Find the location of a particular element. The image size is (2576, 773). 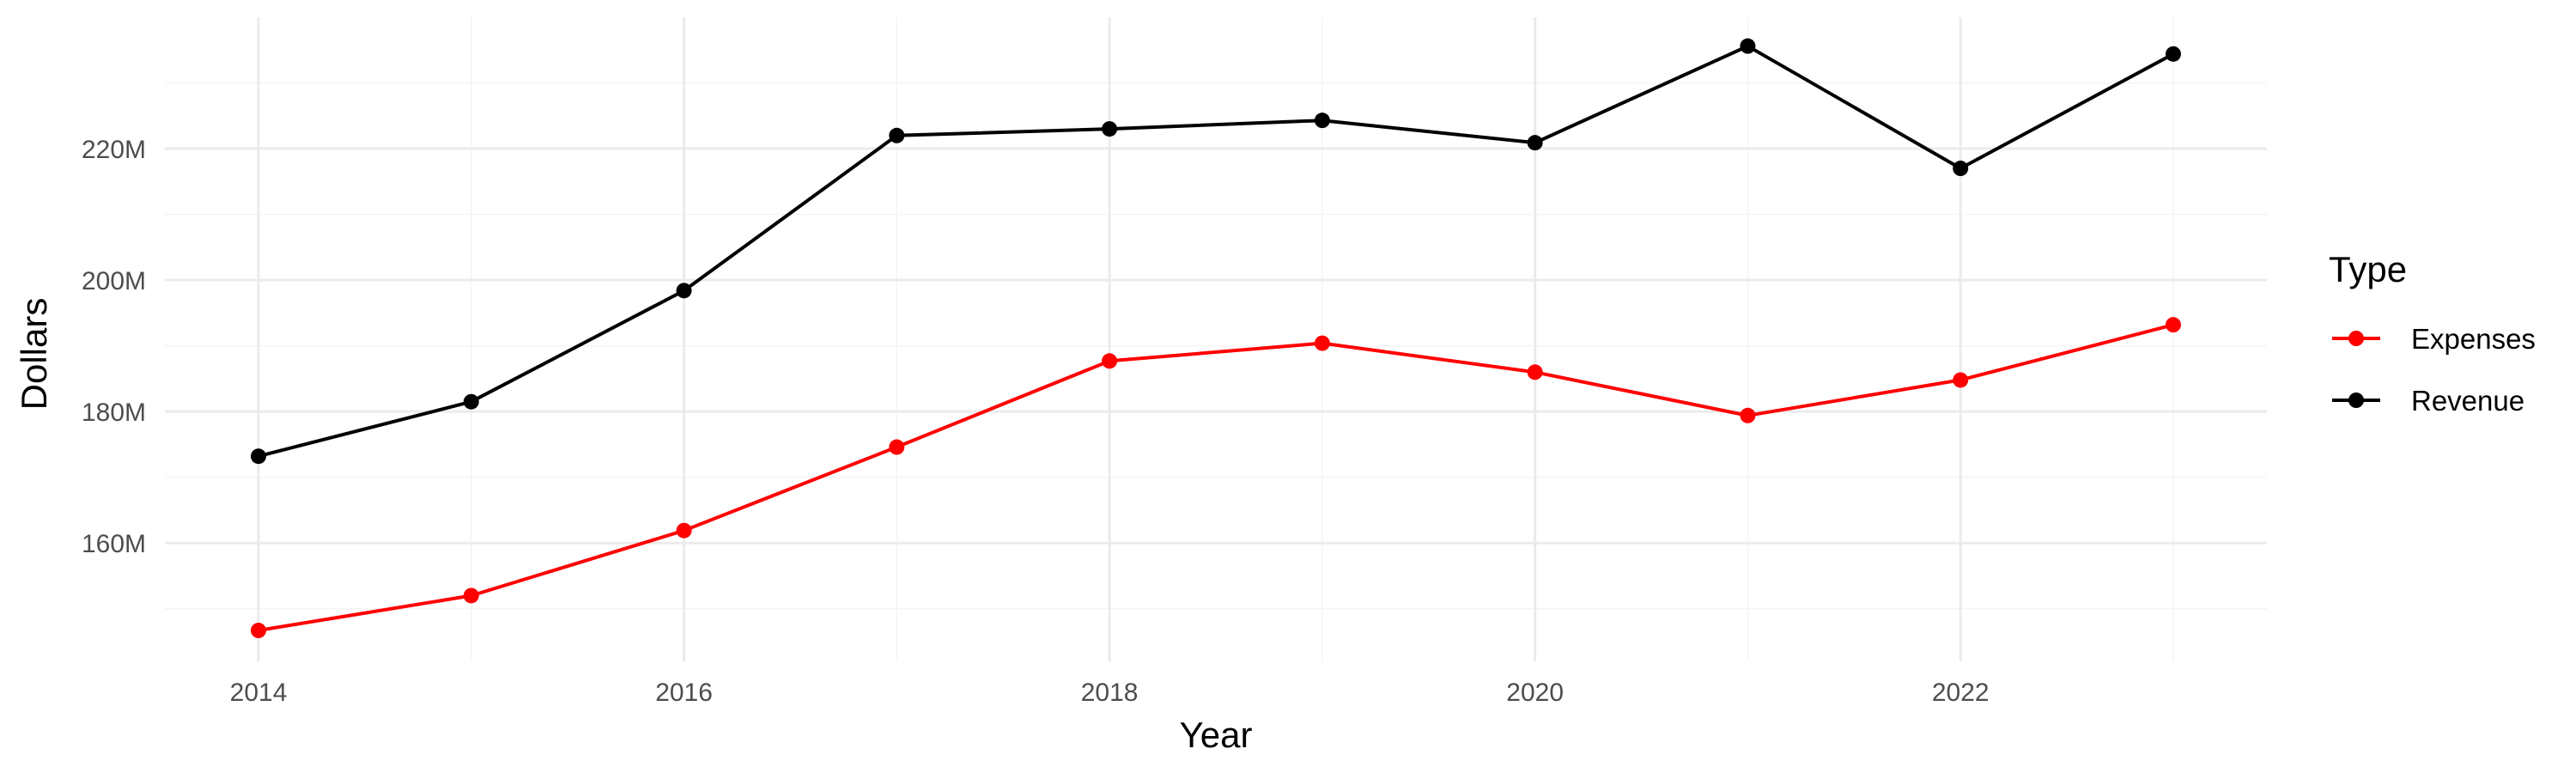

y-tick-label: 200M is located at coordinates (114, 281).